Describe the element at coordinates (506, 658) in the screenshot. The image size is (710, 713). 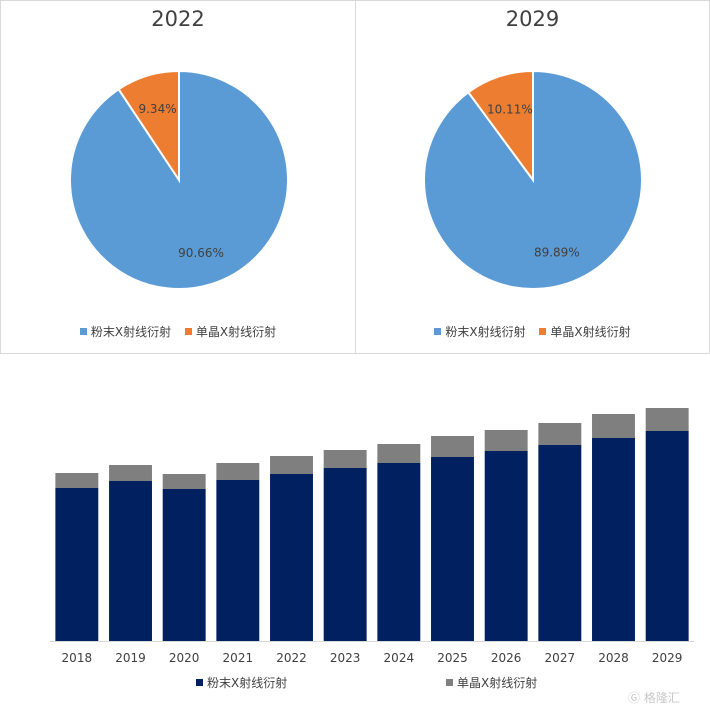
I see `x-tick-label: 2026` at that location.